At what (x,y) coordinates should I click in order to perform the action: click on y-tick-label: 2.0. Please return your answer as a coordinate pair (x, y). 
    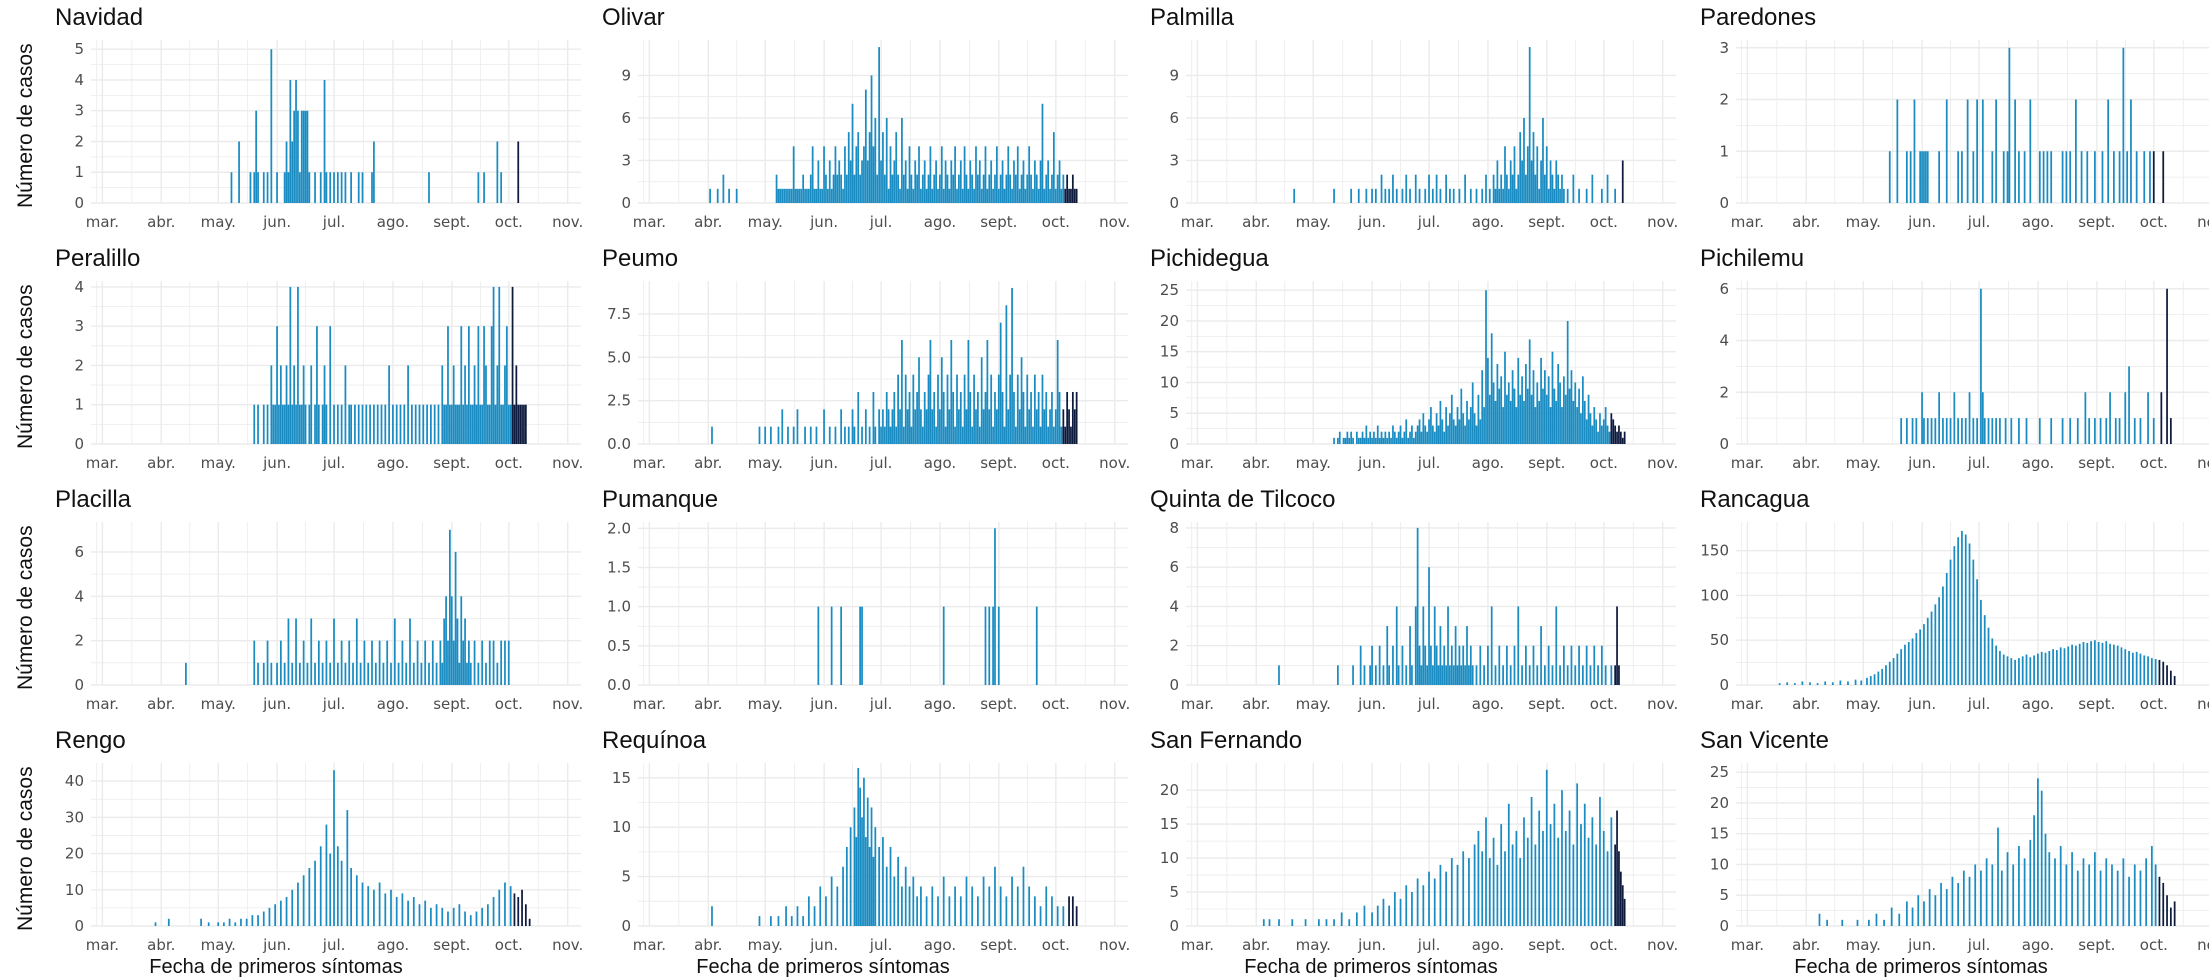
    Looking at the image, I should click on (619, 528).